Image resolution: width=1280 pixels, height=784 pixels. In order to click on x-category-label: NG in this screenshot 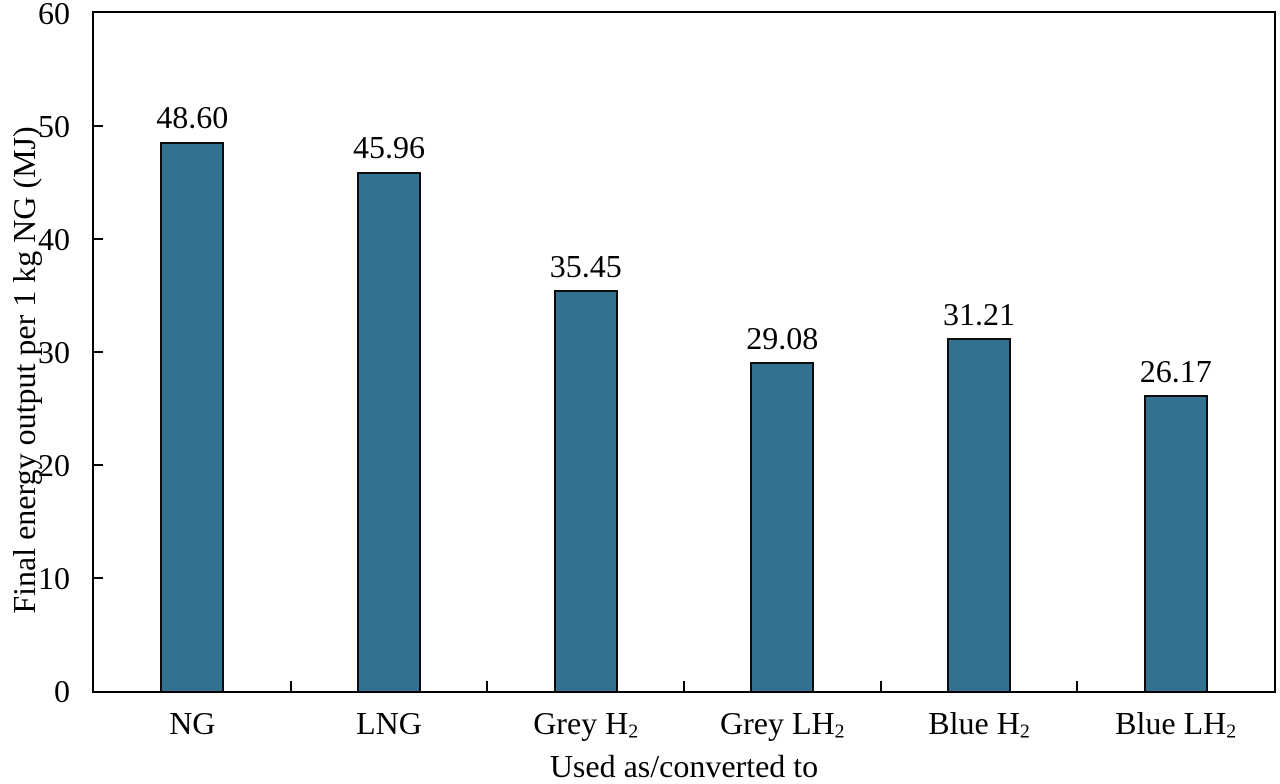, I will do `click(192, 727)`.